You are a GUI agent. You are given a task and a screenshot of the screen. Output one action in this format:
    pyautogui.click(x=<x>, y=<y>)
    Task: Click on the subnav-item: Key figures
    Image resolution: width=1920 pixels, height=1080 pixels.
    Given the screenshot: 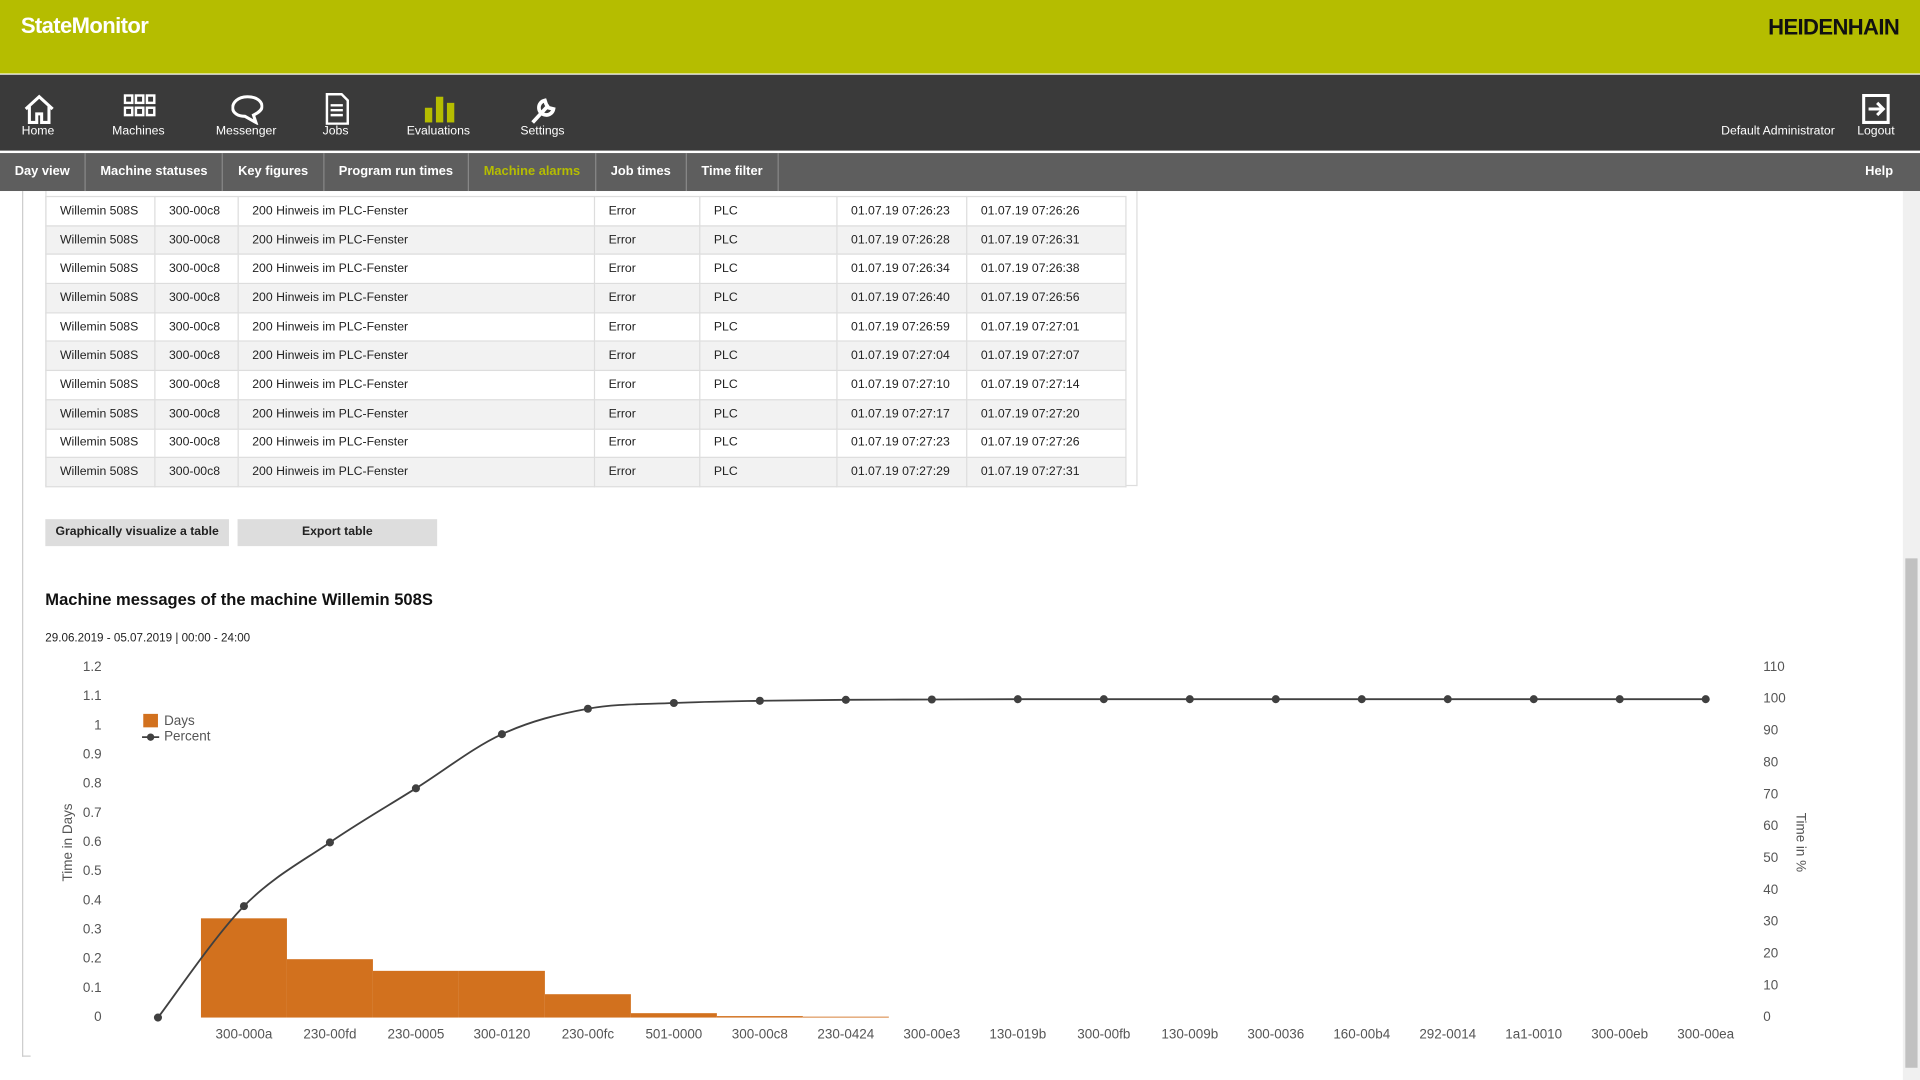 What is the action you would take?
    pyautogui.click(x=274, y=172)
    